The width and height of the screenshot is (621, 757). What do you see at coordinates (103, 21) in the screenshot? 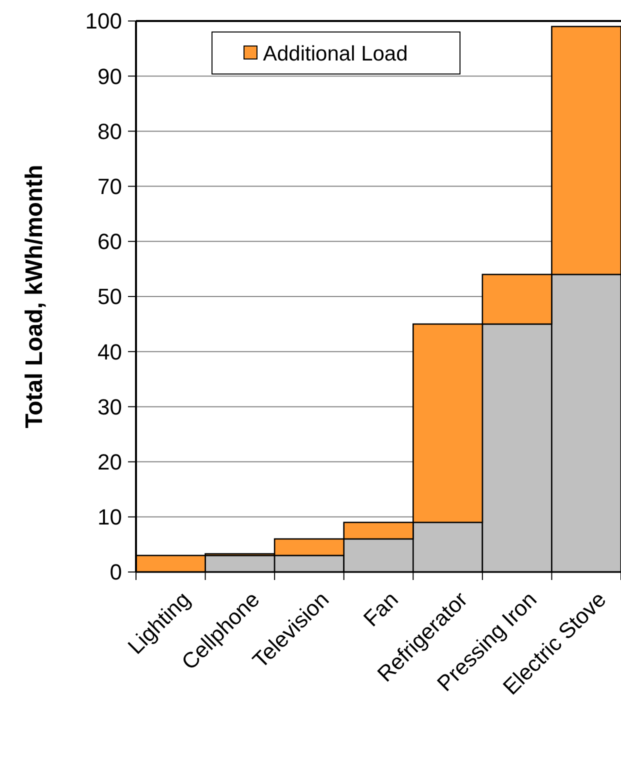
I see `y-tick-label: 100` at bounding box center [103, 21].